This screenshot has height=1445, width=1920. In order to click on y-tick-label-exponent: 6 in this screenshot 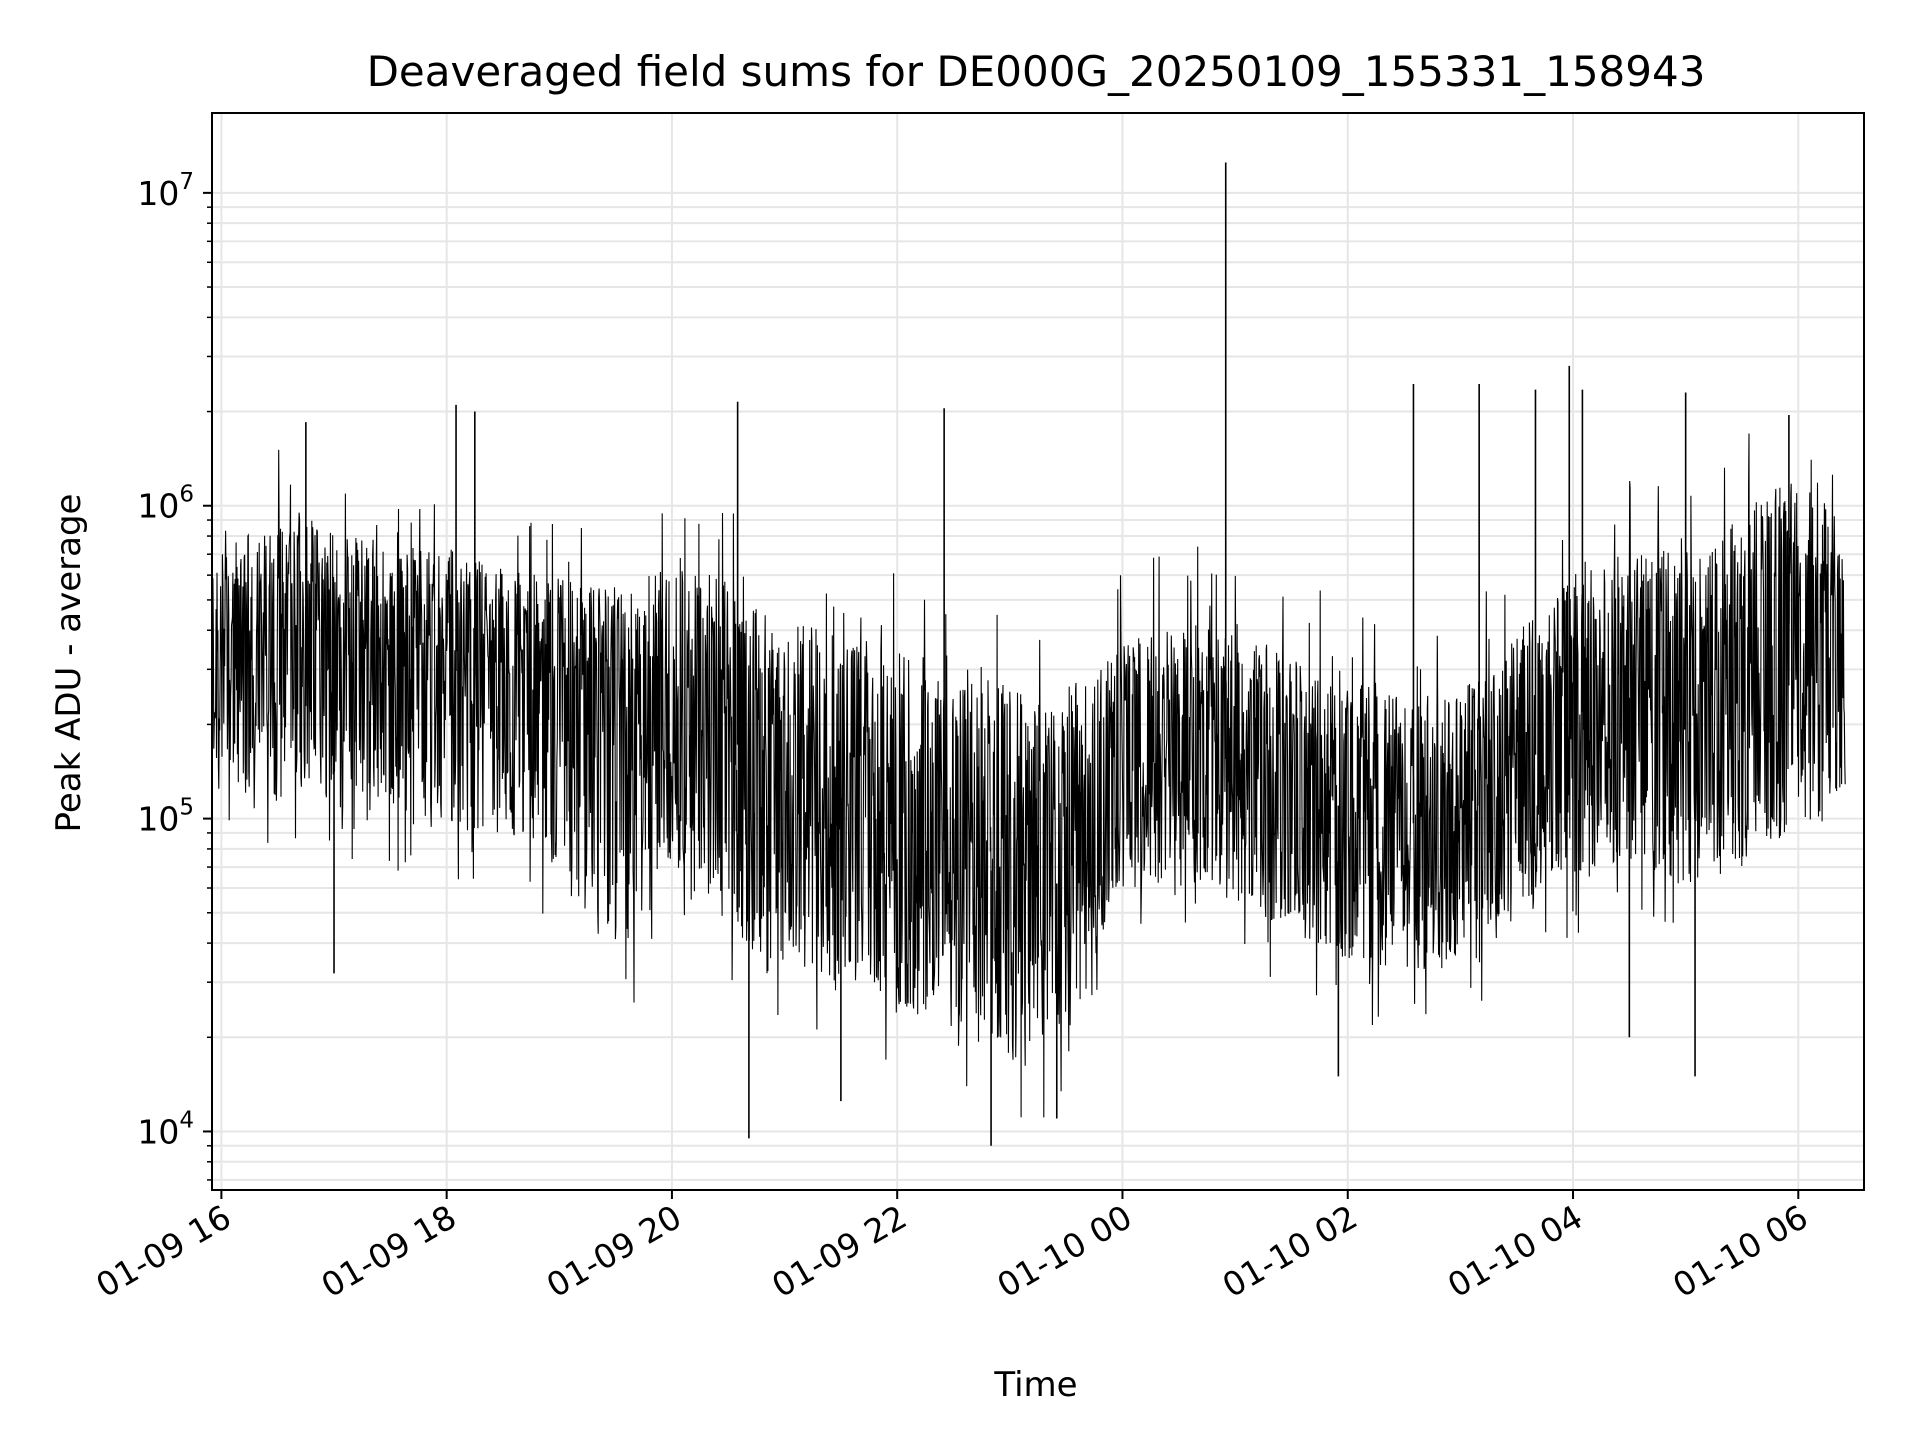, I will do `click(186, 495)`.